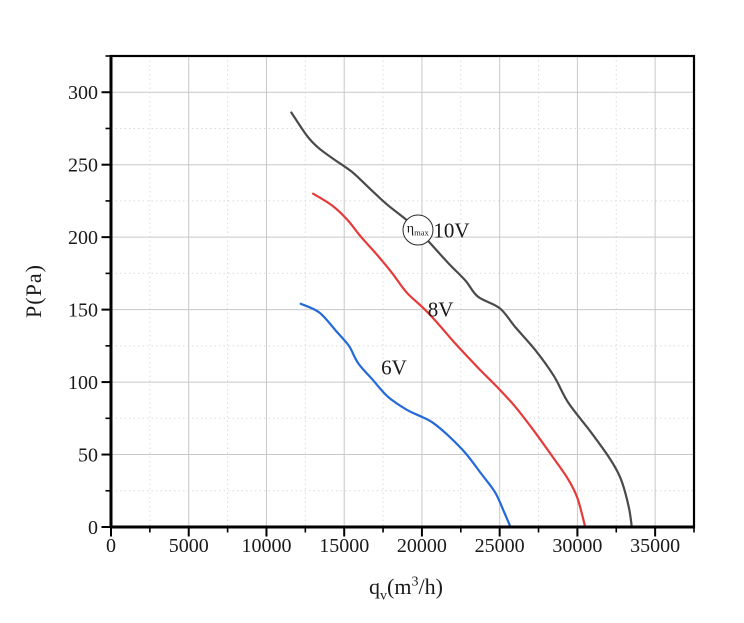 The image size is (744, 623). I want to click on eta-max-marker: η max, so click(418, 230).